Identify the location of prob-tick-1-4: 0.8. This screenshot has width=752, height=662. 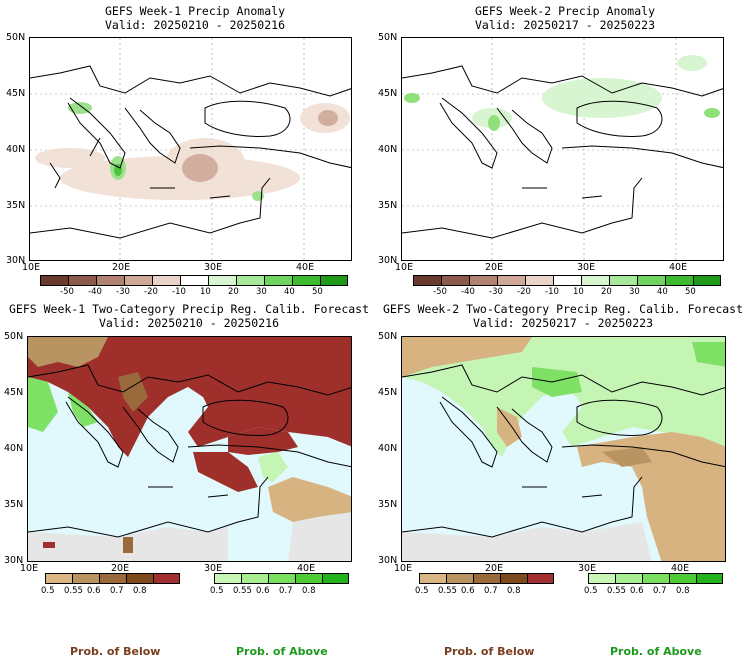
(309, 591).